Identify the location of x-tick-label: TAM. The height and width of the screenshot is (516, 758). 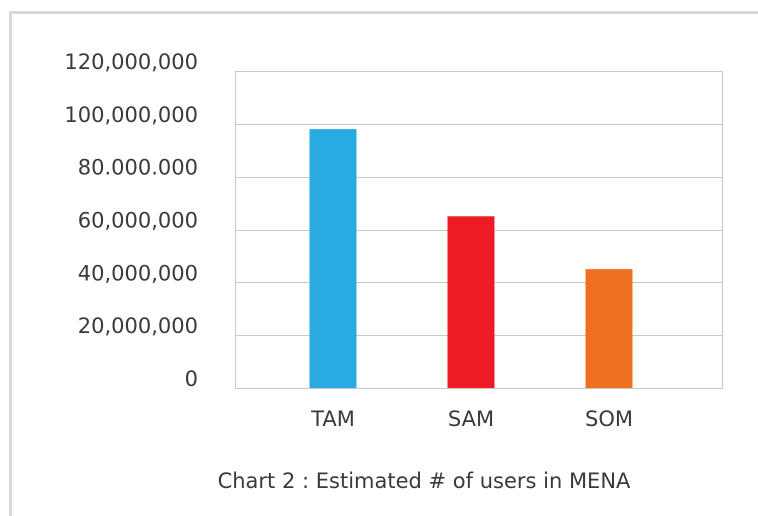
(332, 419).